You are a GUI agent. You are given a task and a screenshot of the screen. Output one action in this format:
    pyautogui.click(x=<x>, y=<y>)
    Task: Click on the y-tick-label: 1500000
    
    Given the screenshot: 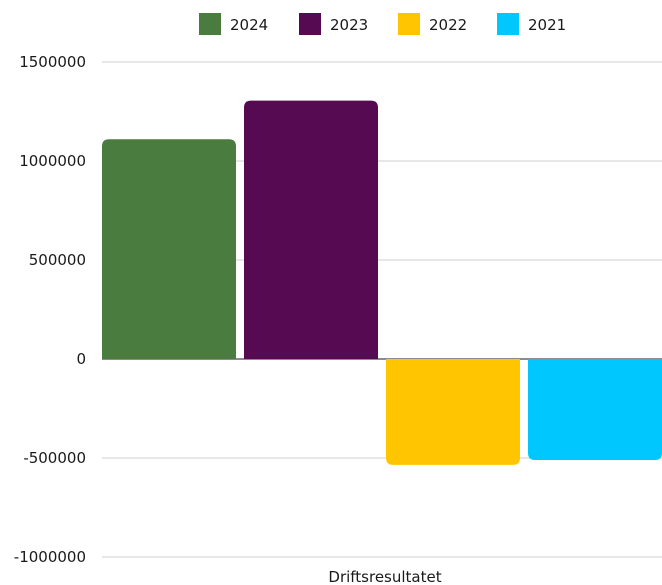 What is the action you would take?
    pyautogui.click(x=52, y=62)
    